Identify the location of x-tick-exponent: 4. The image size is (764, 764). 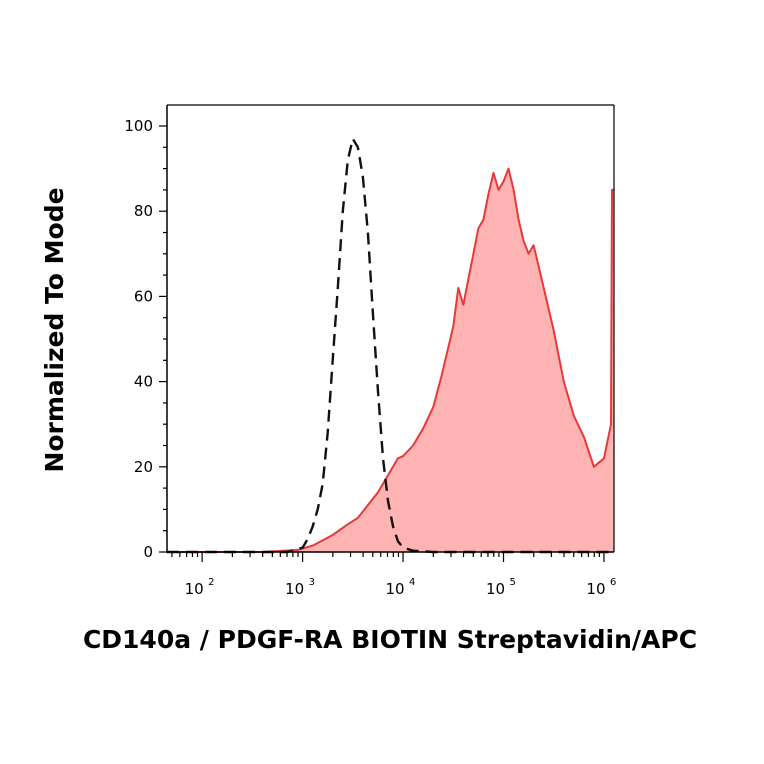
(412, 582).